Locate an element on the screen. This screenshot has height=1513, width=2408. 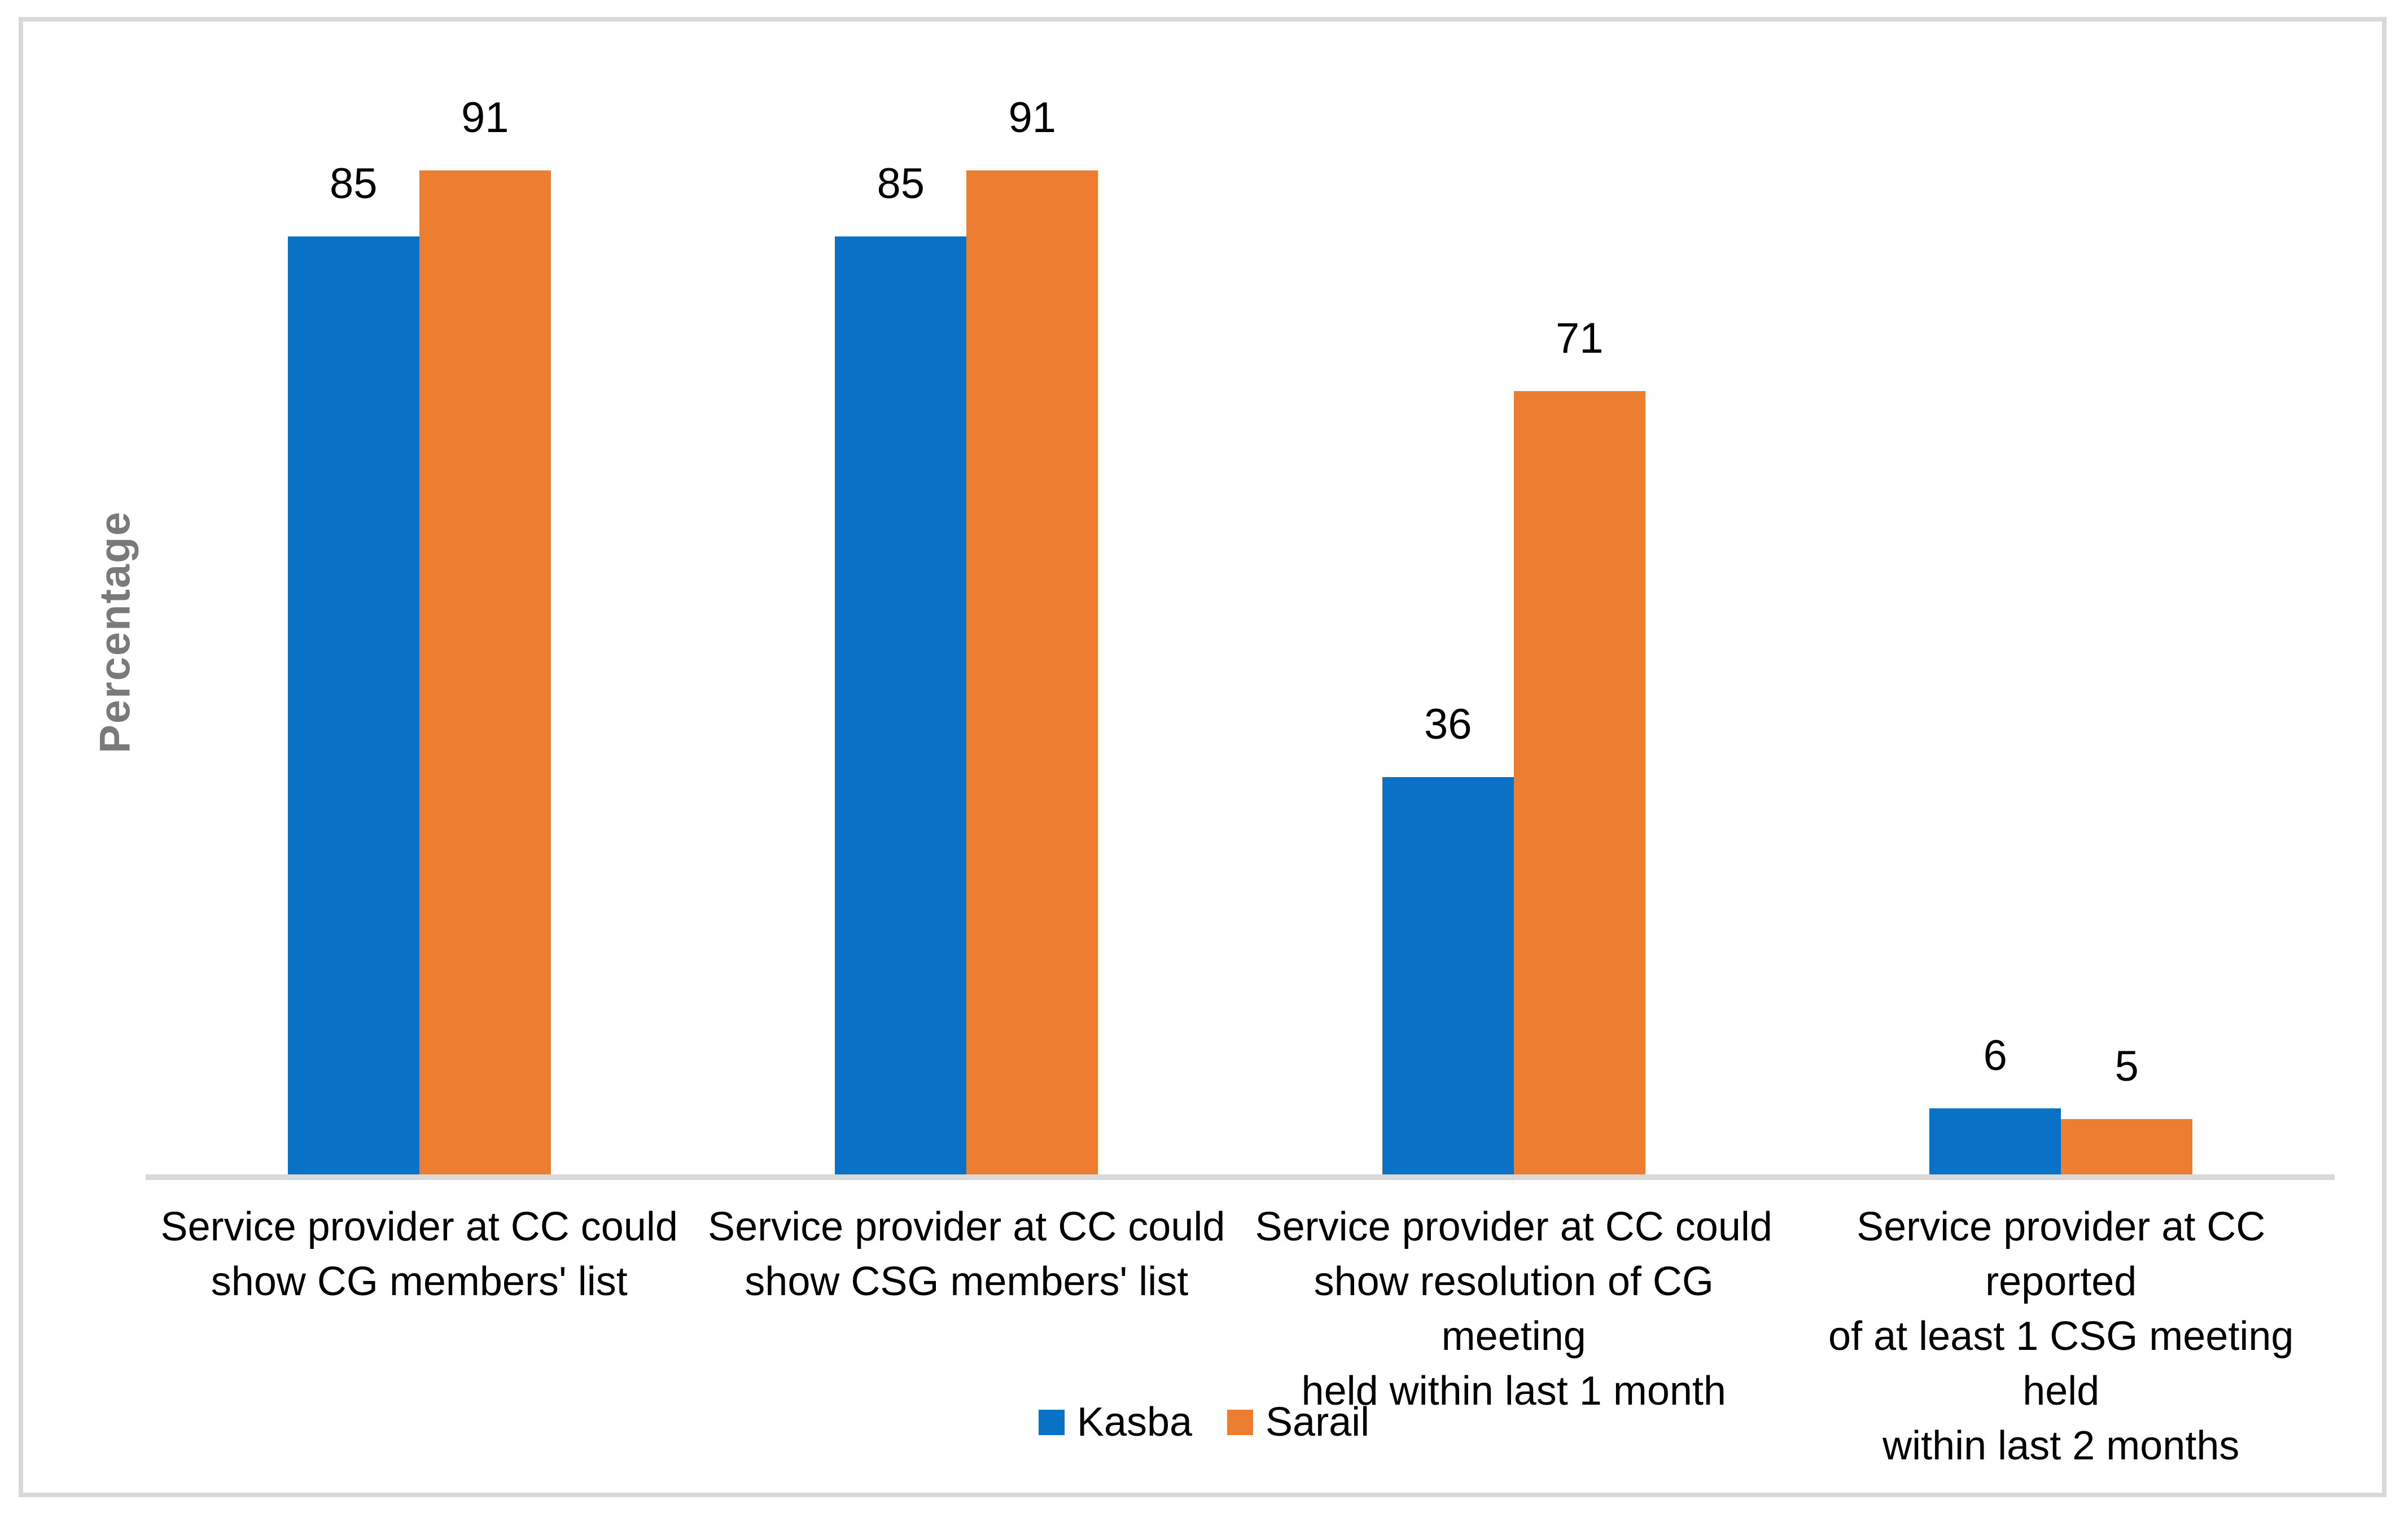
value-label-kasba-cat1: 85 is located at coordinates (354, 184).